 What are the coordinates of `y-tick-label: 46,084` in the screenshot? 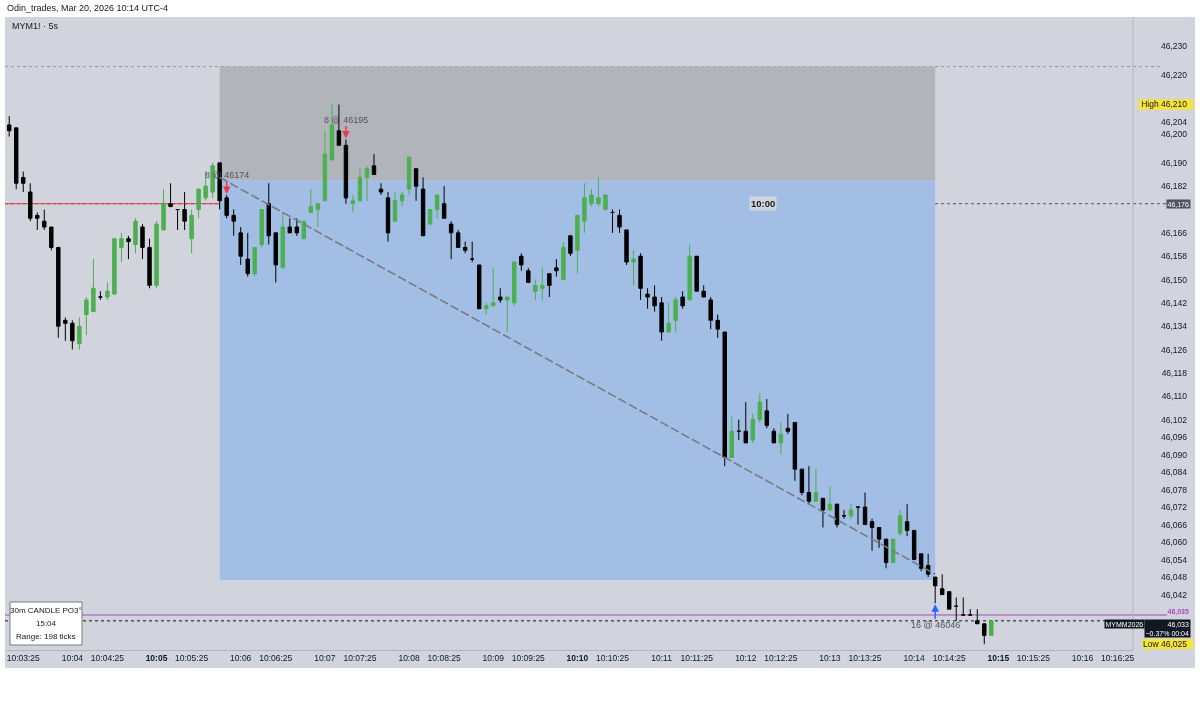 It's located at (1174, 472).